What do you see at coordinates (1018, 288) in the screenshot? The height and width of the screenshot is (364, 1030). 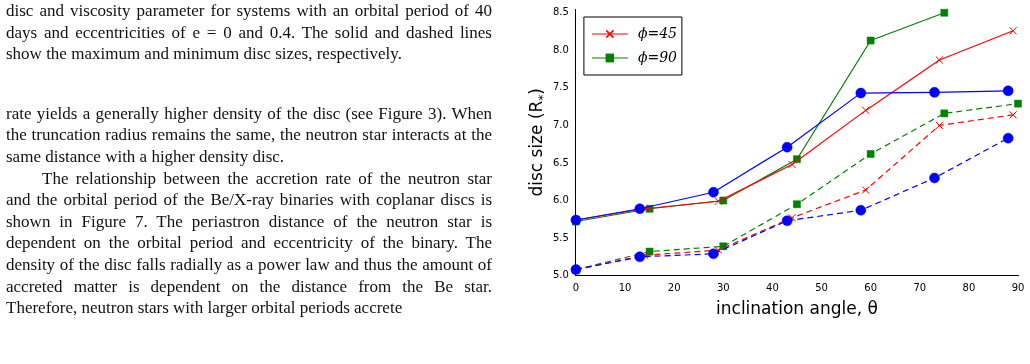 I see `x-tick-label: 90` at bounding box center [1018, 288].